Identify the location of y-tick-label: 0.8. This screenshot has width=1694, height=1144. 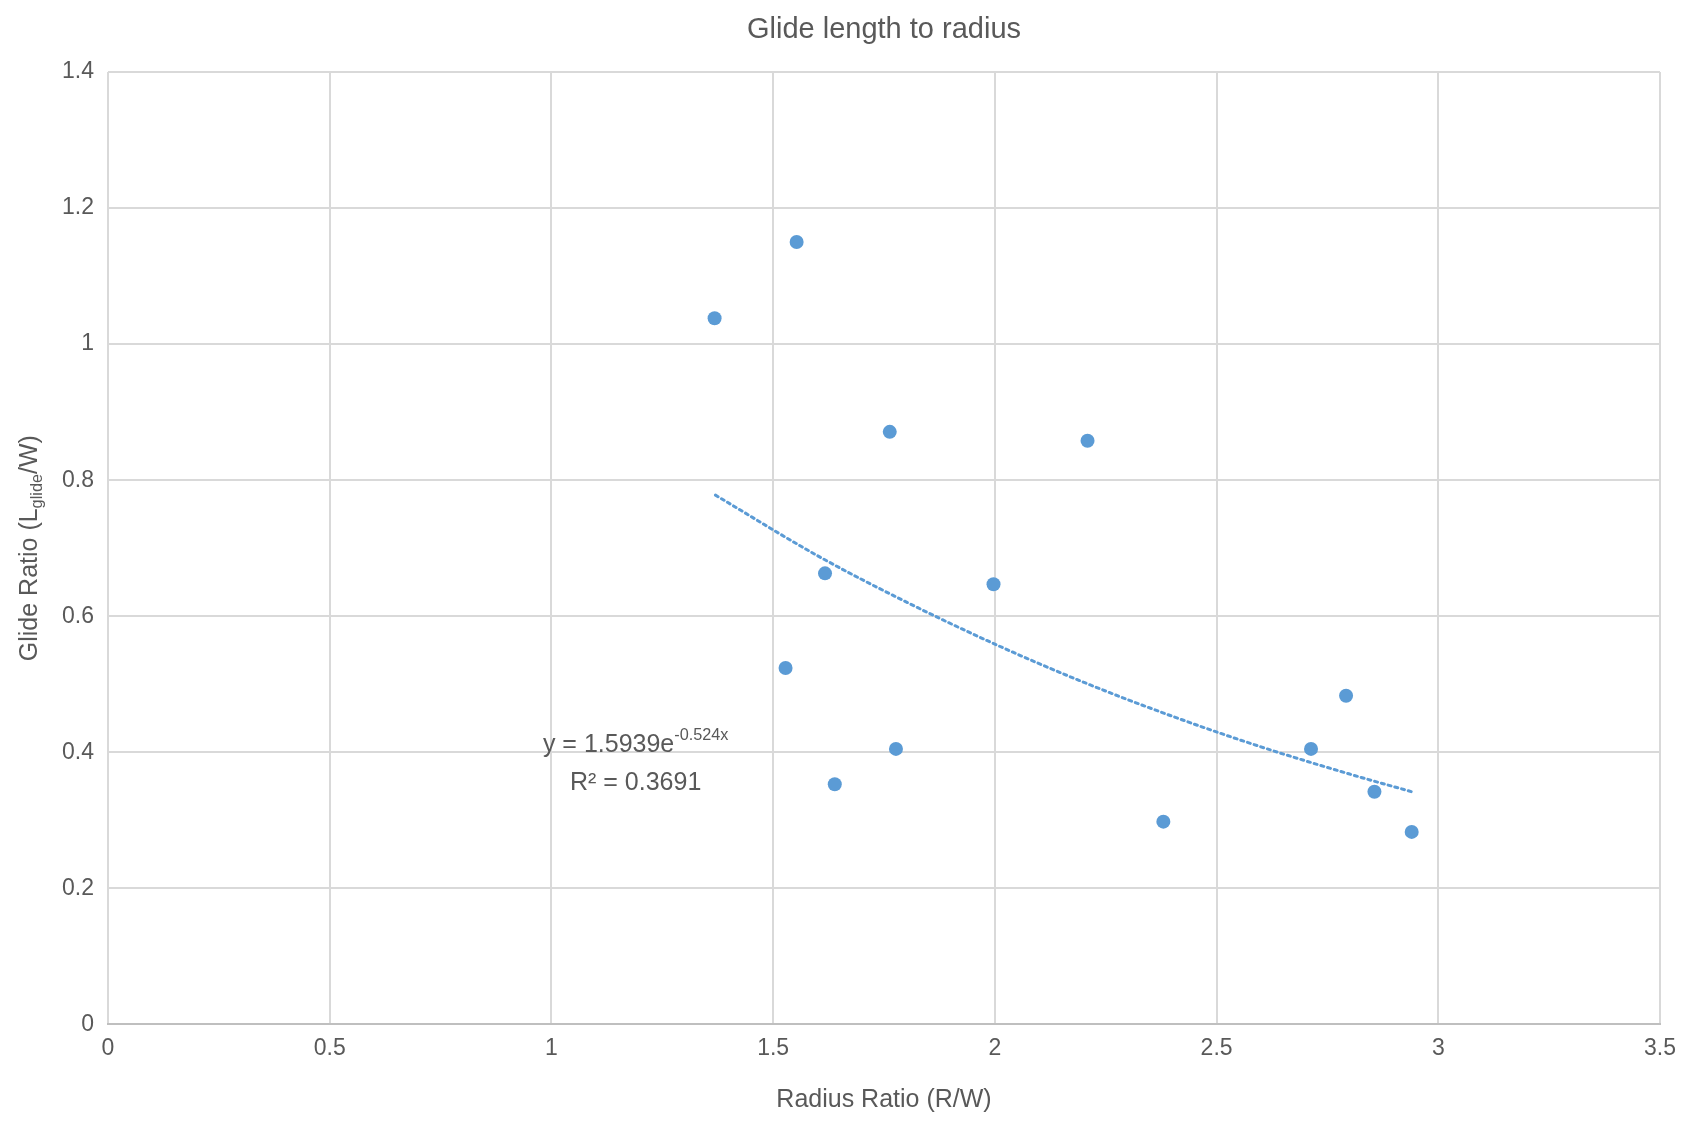
(77, 478).